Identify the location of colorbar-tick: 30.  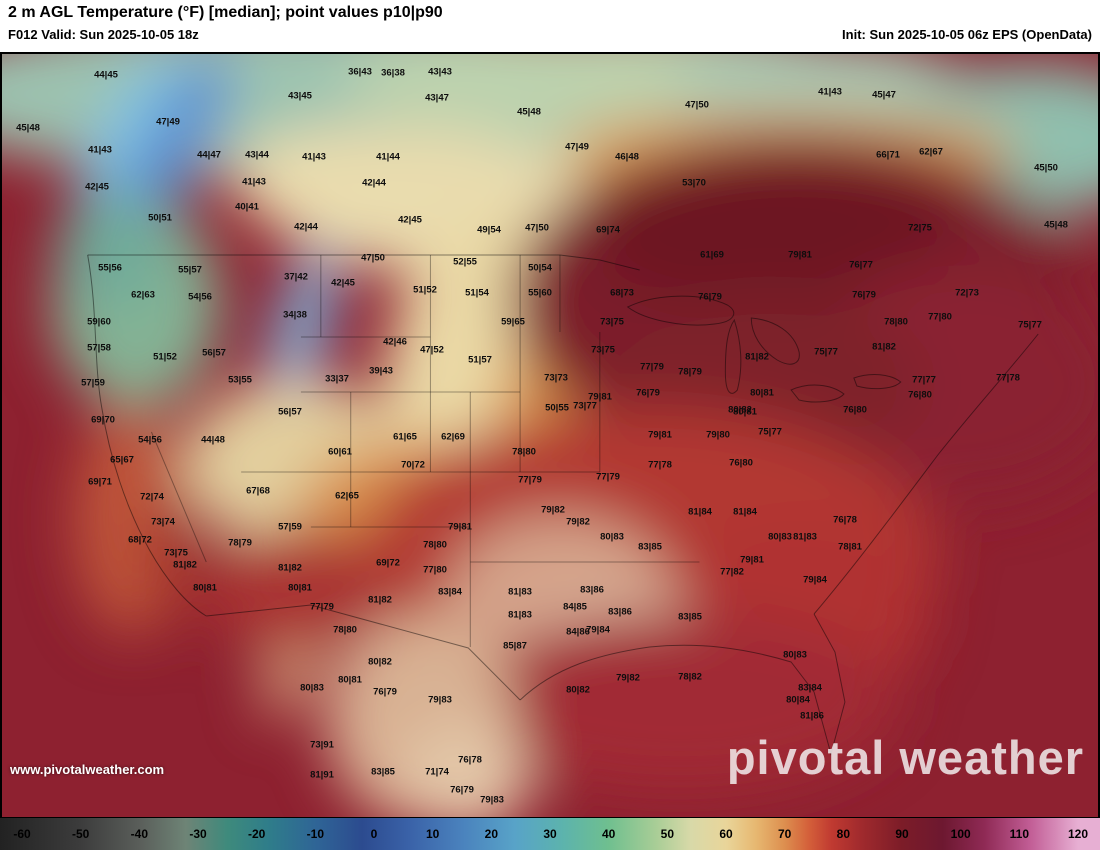
(550, 834).